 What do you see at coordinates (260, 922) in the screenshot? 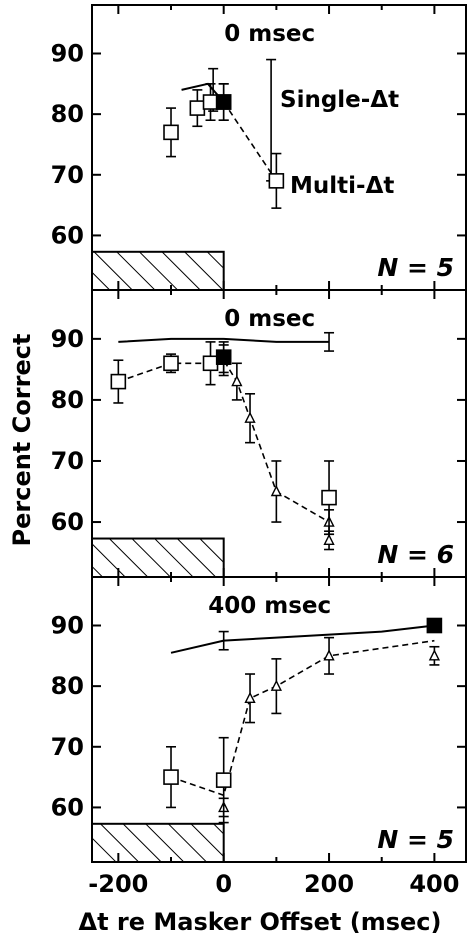
I see `x-axis-label: Δt re Masker Offset (msec)` at bounding box center [260, 922].